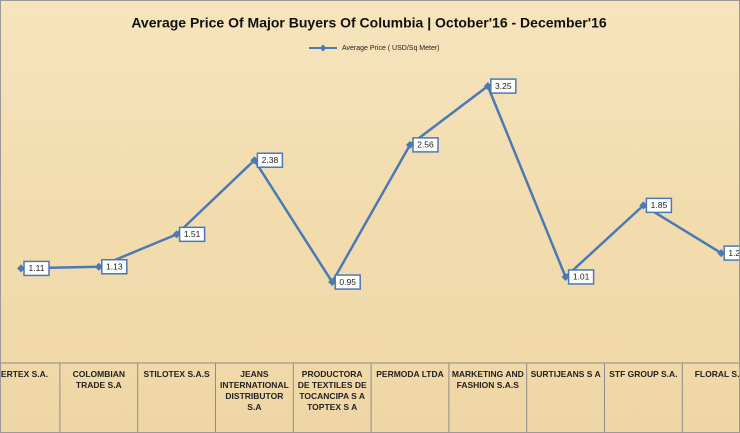 The image size is (740, 433). I want to click on data-label: 1.01, so click(581, 277).